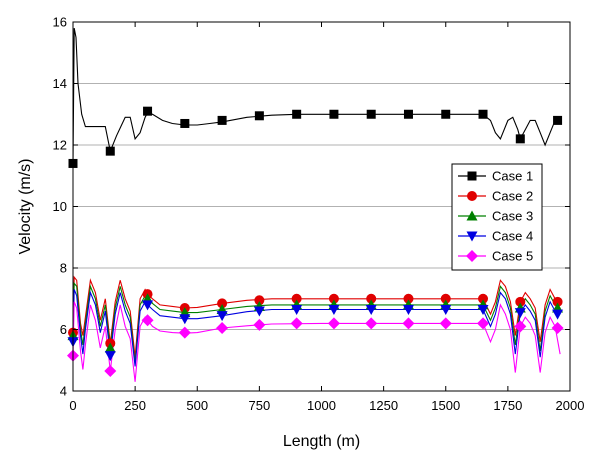 This screenshot has height=464, width=600. What do you see at coordinates (570, 405) in the screenshot?
I see `x-tick-label: 2000` at bounding box center [570, 405].